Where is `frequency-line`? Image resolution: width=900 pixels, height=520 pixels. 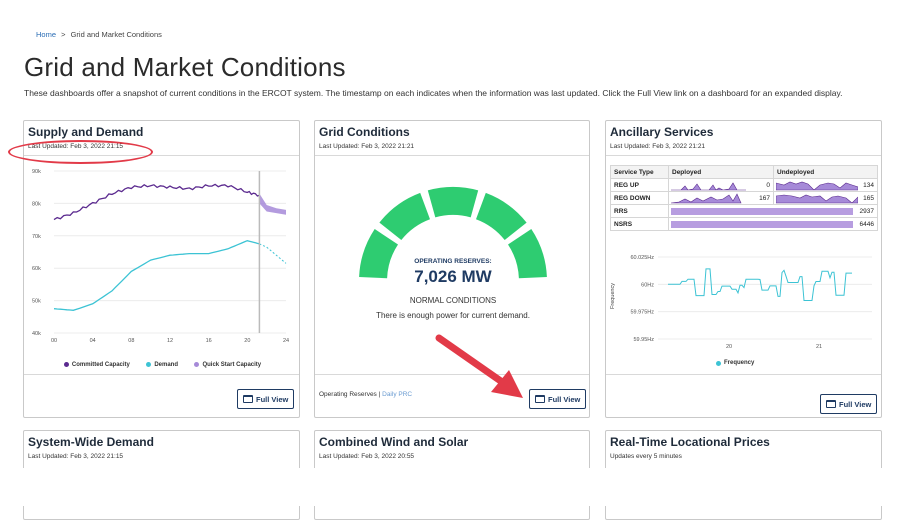 frequency-line is located at coordinates (760, 284).